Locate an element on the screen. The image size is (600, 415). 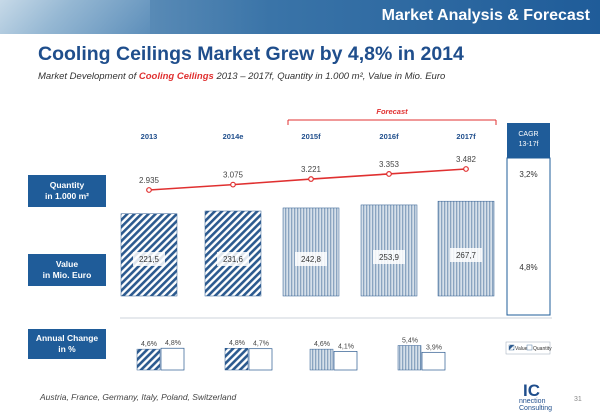
row-label-value: Value in Mio. Euro is located at coordinates (67, 270).